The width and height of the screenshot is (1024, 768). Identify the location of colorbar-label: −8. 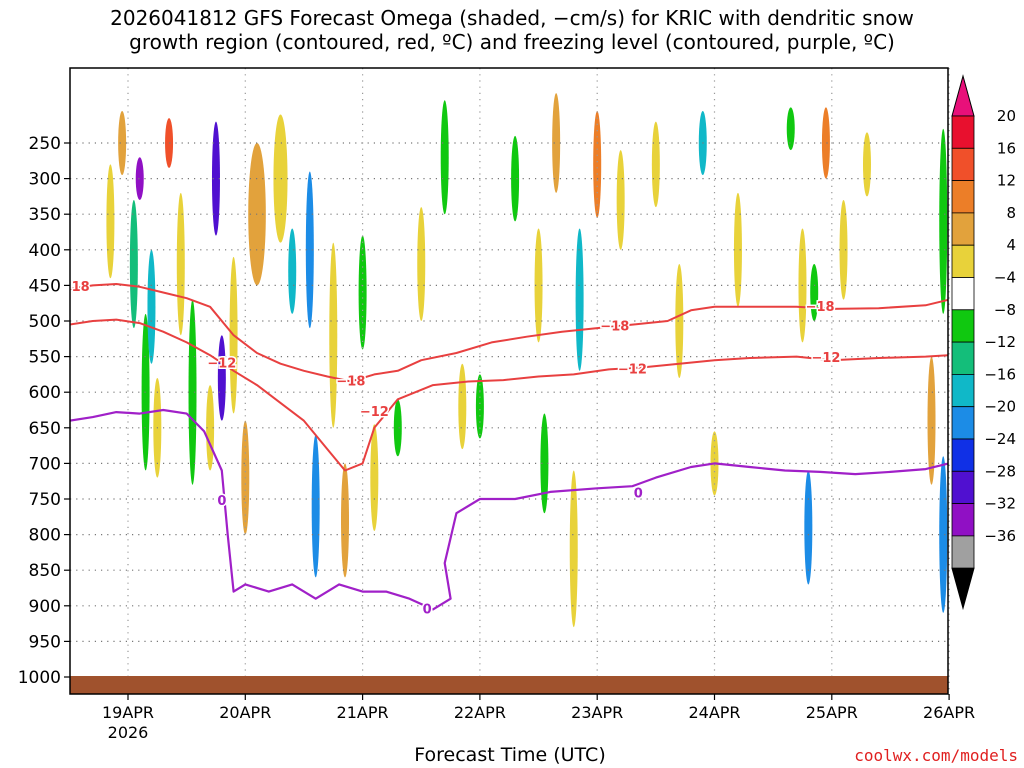
(1005, 310).